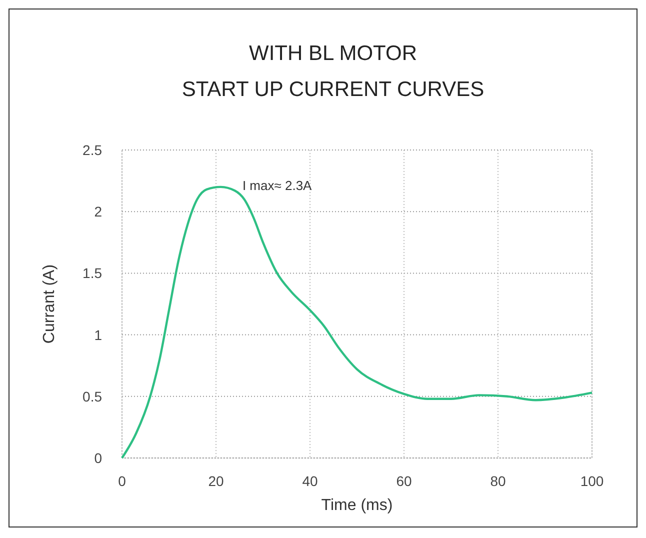 Image resolution: width=646 pixels, height=538 pixels. Describe the element at coordinates (92, 273) in the screenshot. I see `y-tick-label: 1.5` at that location.